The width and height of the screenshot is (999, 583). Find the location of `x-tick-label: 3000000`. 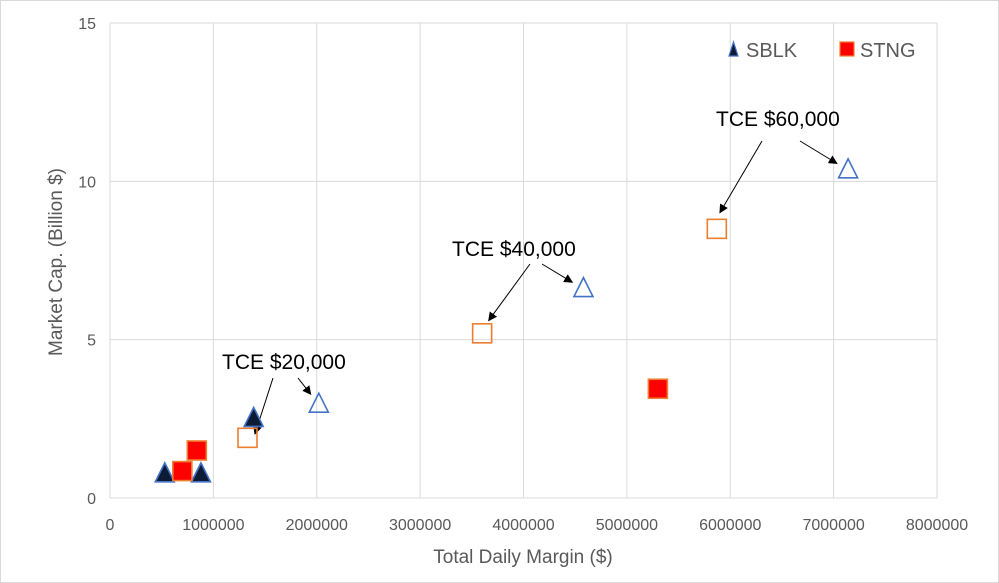

x-tick-label: 3000000 is located at coordinates (420, 525).